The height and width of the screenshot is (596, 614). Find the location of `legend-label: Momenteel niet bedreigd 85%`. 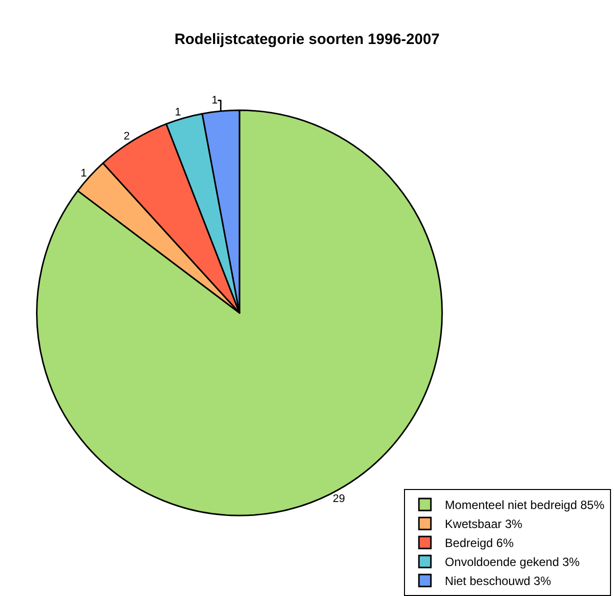

legend-label: Momenteel niet bedreigd 85% is located at coordinates (524, 505).